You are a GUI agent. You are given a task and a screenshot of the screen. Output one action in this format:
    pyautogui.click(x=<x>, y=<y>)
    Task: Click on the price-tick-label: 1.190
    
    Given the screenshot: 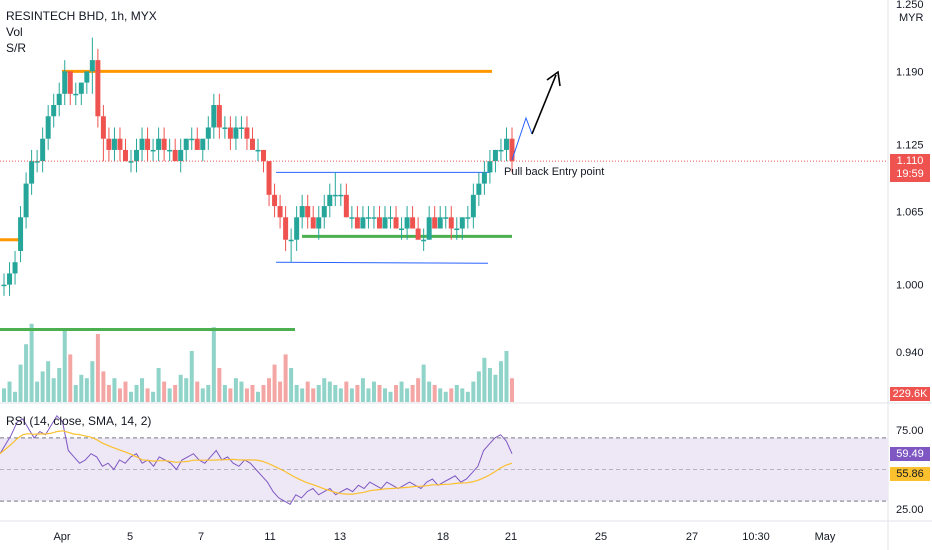 What is the action you would take?
    pyautogui.click(x=910, y=72)
    